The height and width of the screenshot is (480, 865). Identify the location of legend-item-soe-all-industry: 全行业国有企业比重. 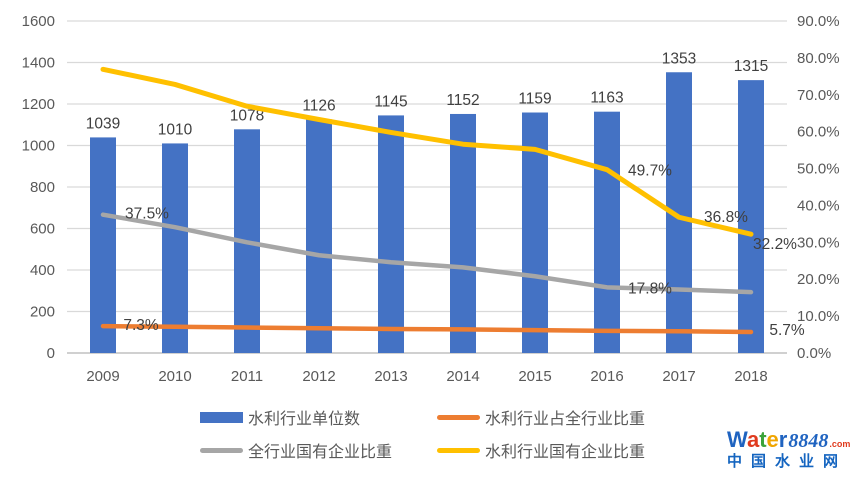
(318, 450).